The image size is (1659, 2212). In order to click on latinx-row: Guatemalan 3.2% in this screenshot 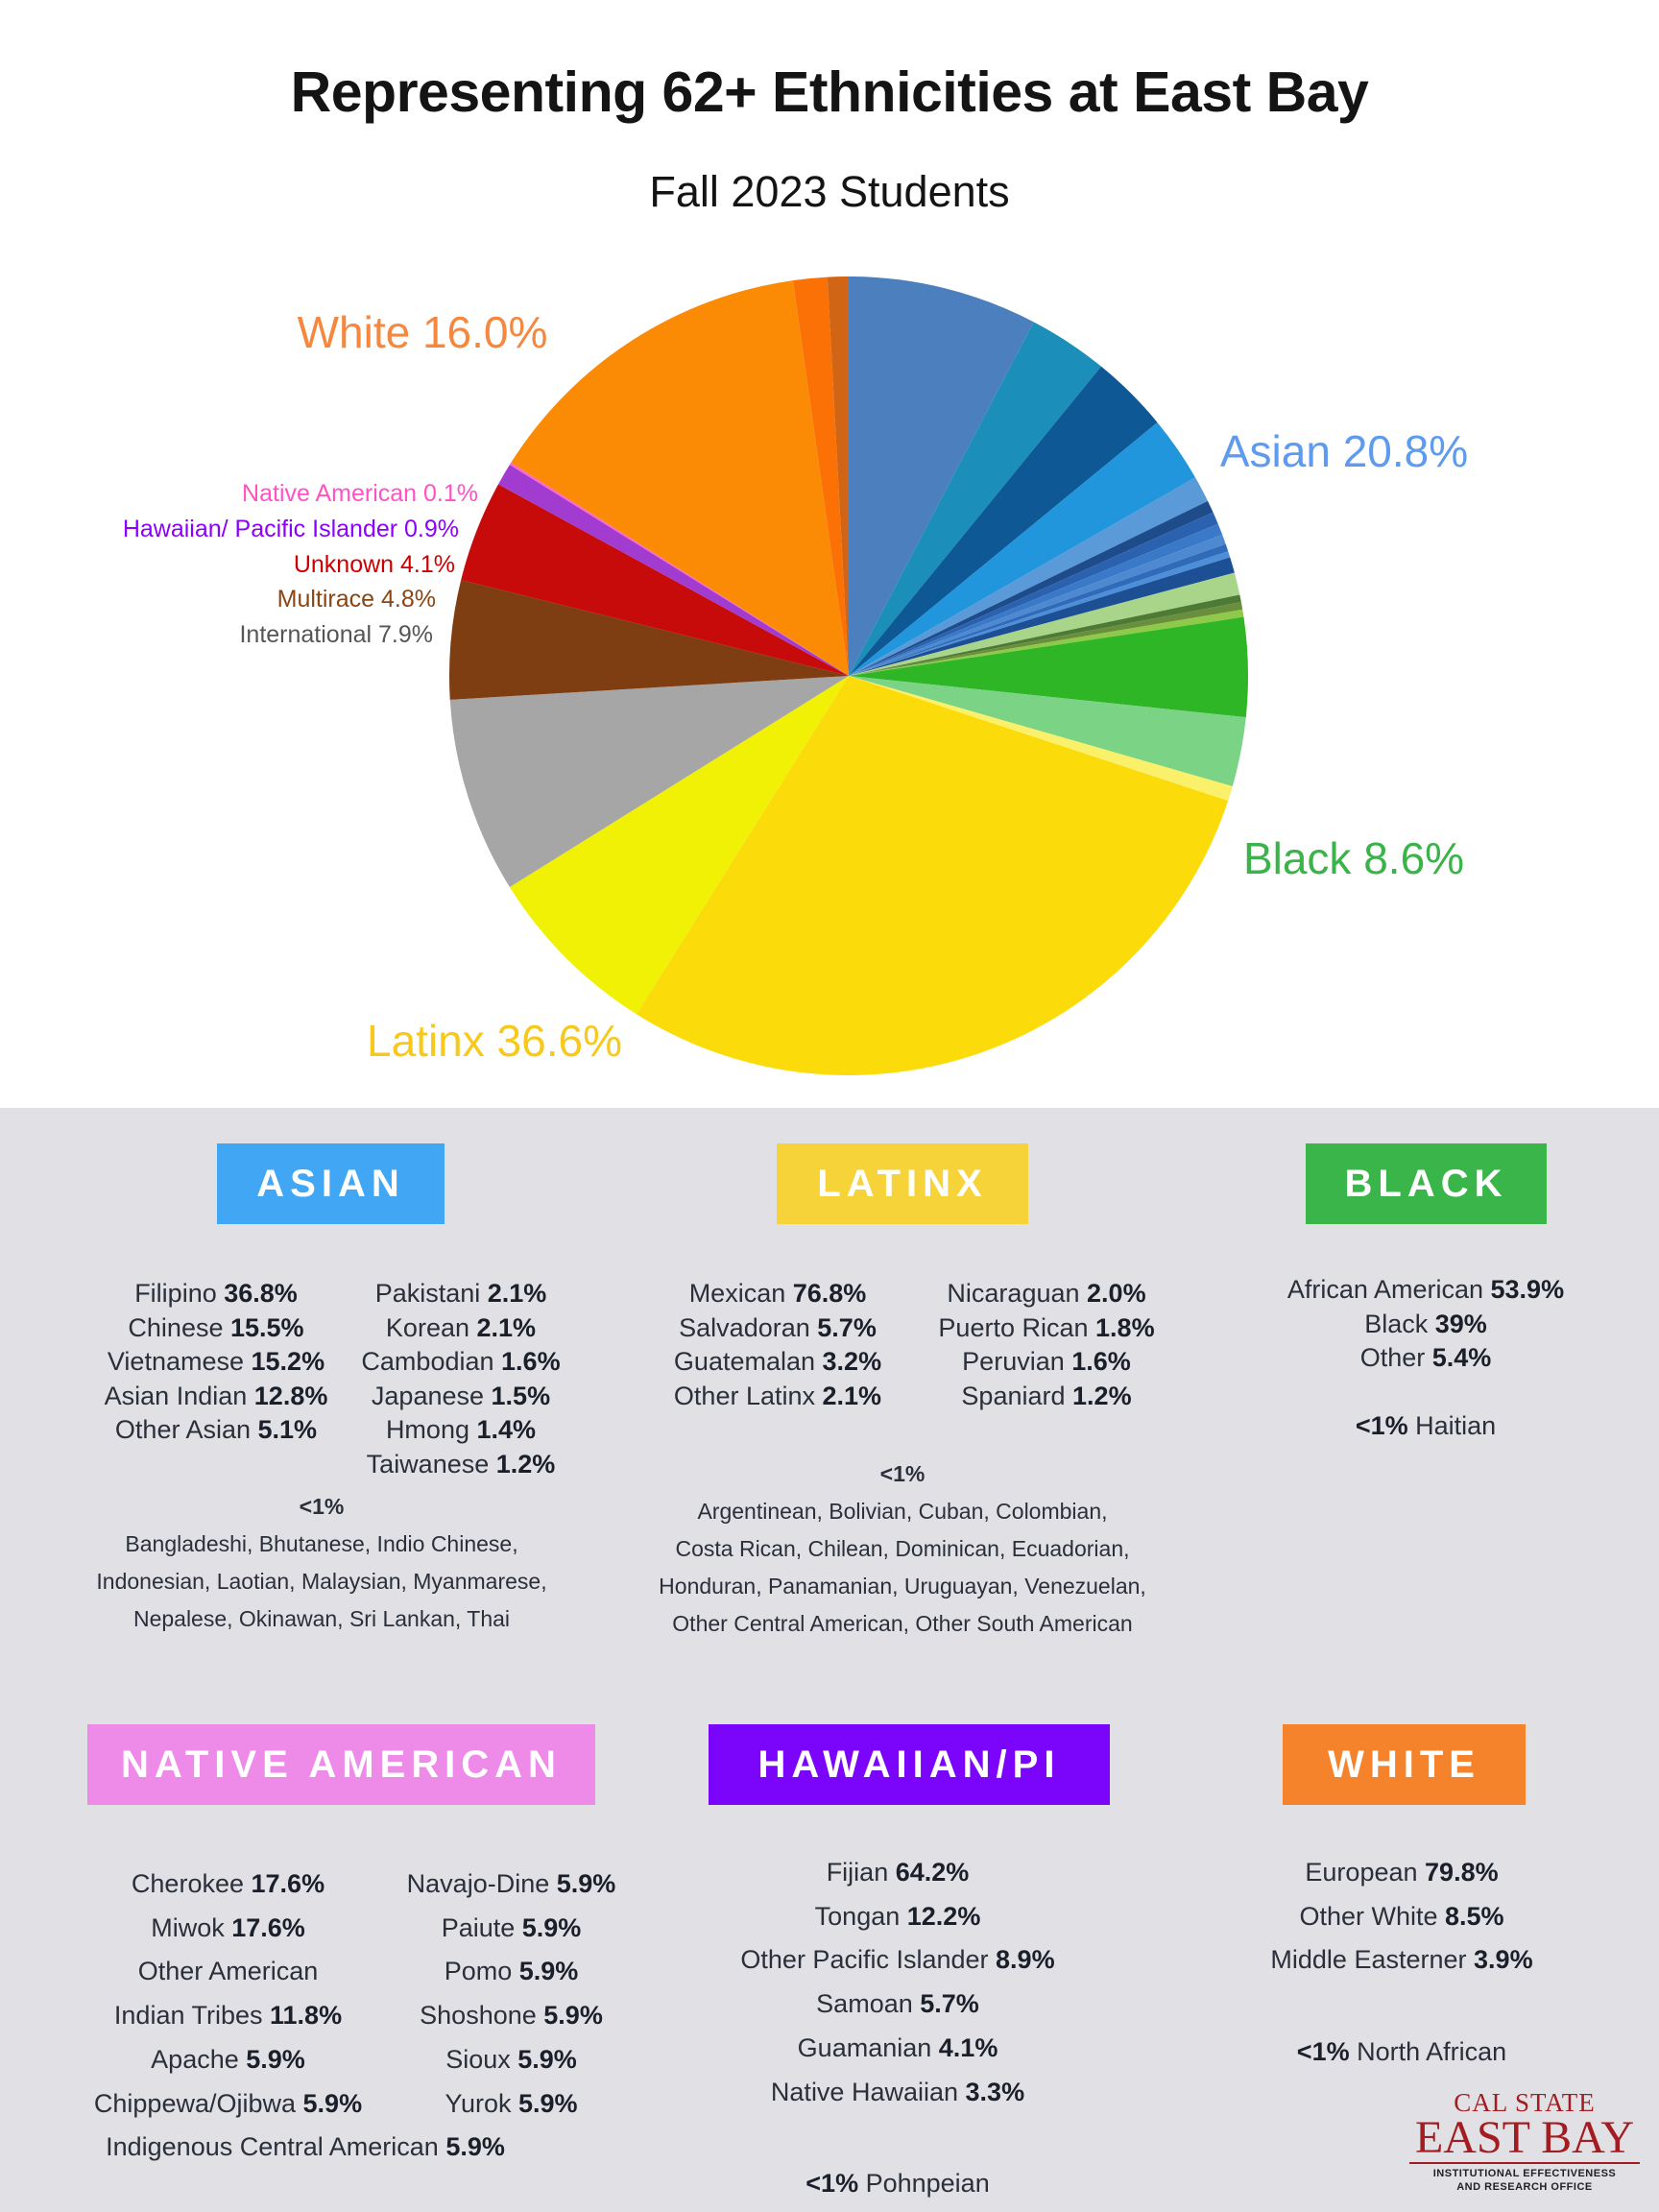, I will do `click(777, 1362)`.